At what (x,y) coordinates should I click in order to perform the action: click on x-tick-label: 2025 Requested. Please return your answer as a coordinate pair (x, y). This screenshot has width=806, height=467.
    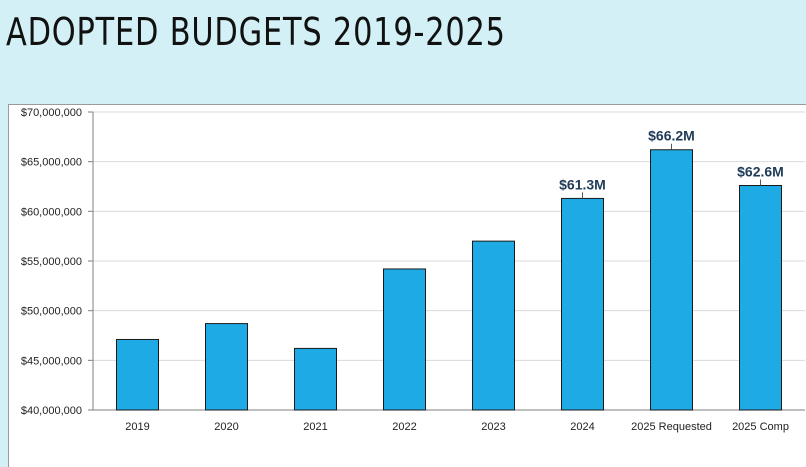
    Looking at the image, I should click on (671, 427).